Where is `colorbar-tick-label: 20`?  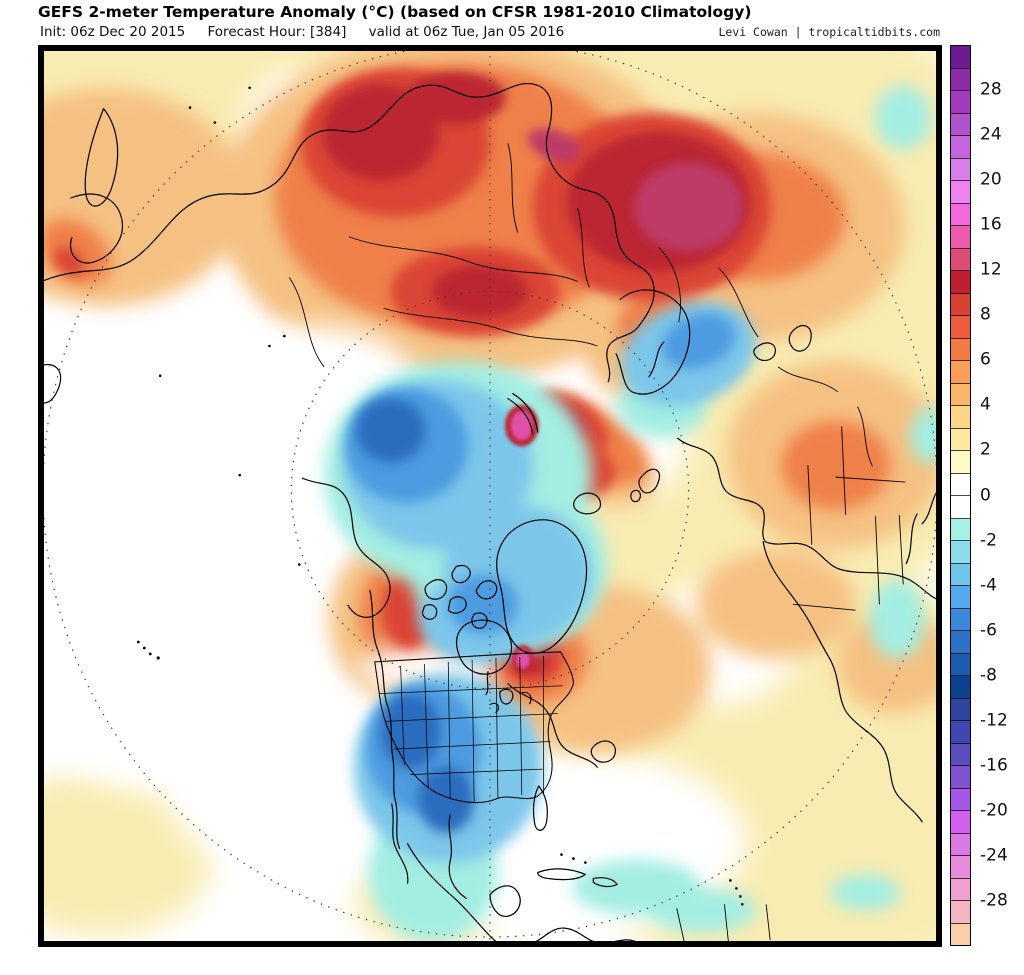
colorbar-tick-label: 20 is located at coordinates (991, 179).